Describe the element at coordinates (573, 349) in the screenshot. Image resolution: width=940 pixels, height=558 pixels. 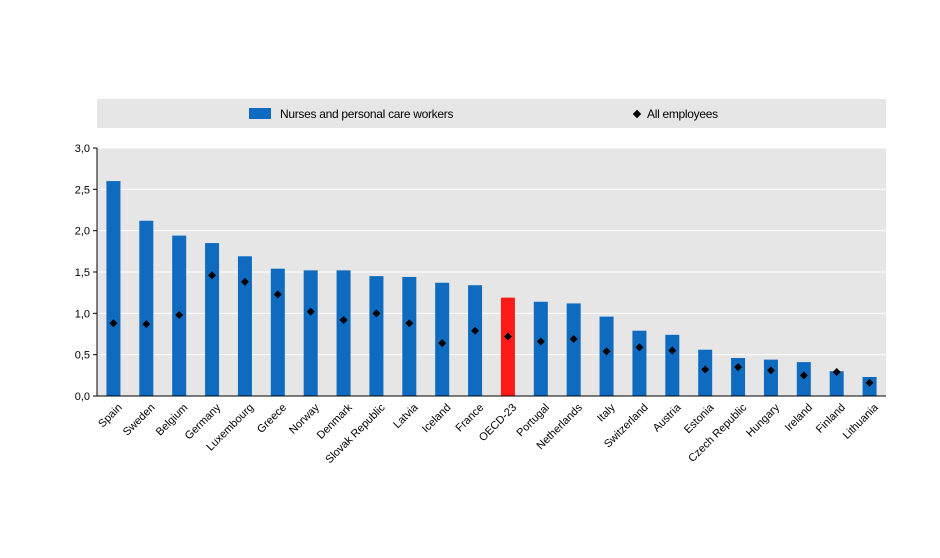
I see `bar-netherlands` at that location.